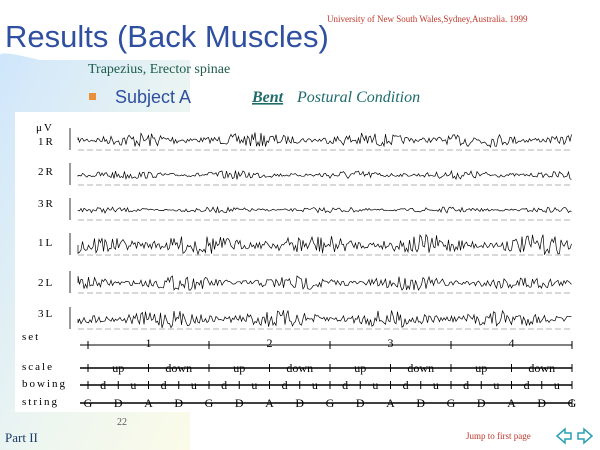 The image size is (600, 450). Describe the element at coordinates (45, 128) in the screenshot. I see `unit-label: μV` at that location.